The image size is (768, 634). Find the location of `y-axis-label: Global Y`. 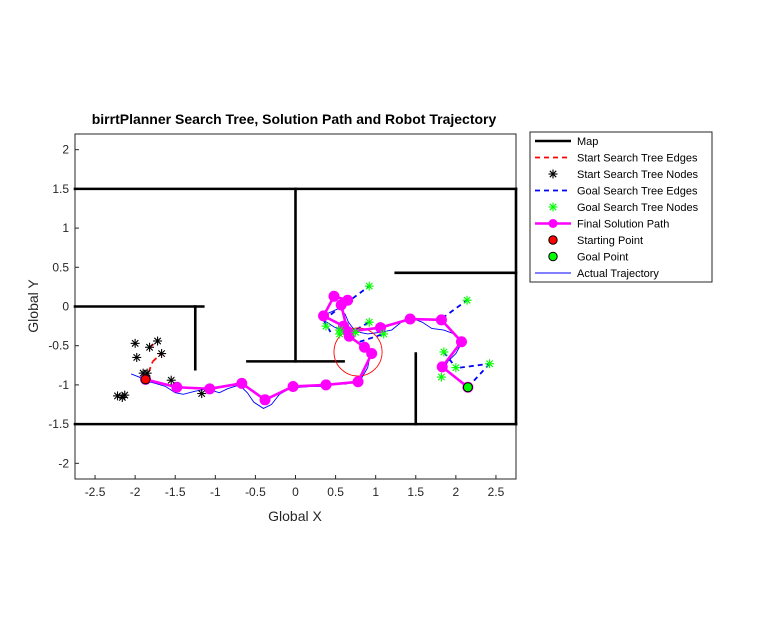

y-axis-label: Global Y is located at coordinates (33, 306).